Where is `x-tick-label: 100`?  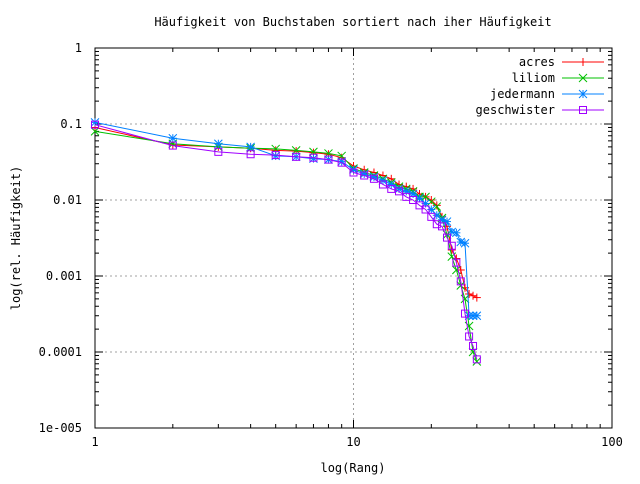 x-tick-label: 100 is located at coordinates (612, 442).